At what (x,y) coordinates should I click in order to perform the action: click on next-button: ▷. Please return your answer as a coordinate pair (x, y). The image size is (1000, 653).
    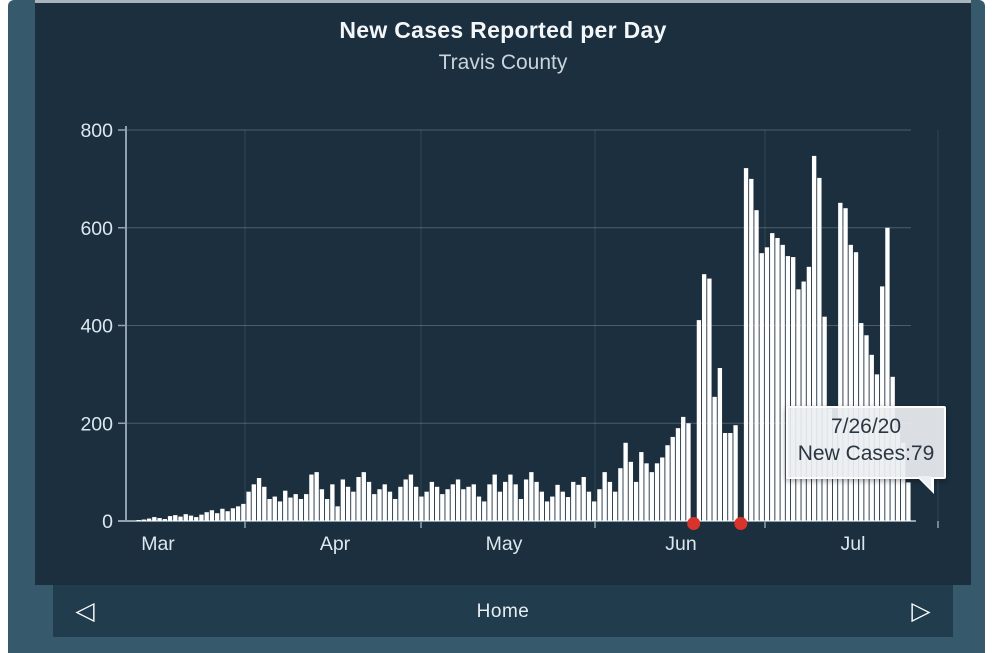
    Looking at the image, I should click on (921, 611).